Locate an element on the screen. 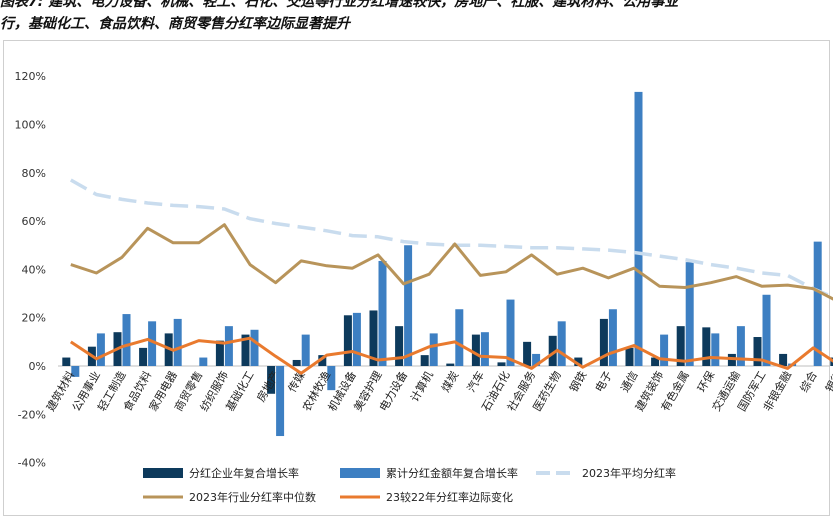  x-tick-label: 通信 is located at coordinates (629, 382).